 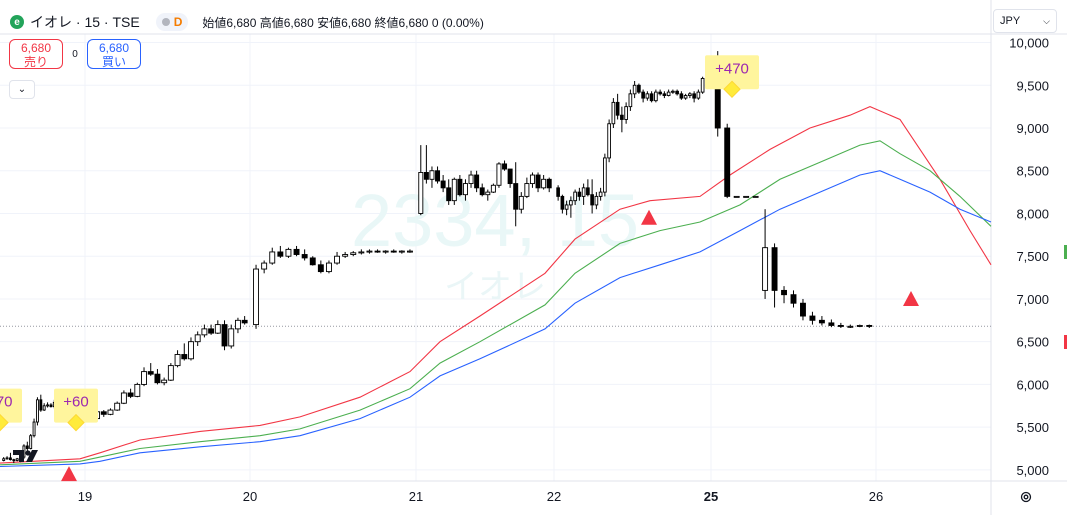 What do you see at coordinates (178, 22) in the screenshot?
I see `data-mode-label: D` at bounding box center [178, 22].